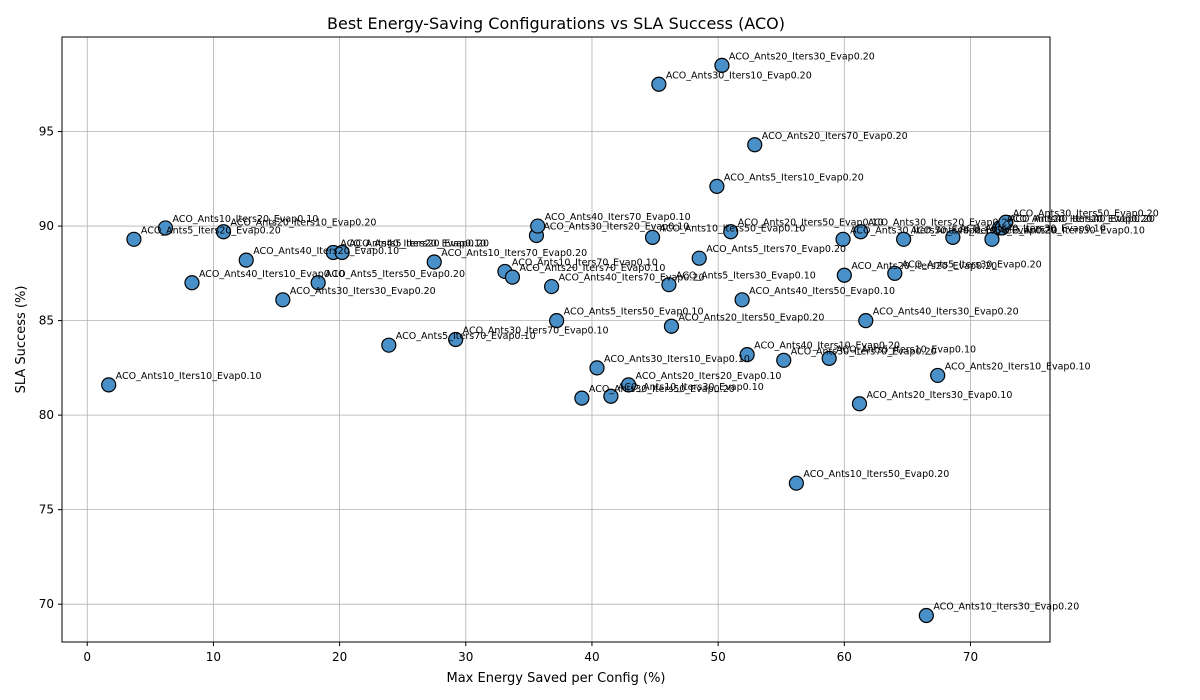  What do you see at coordinates (811, 223) in the screenshot?
I see `point-label: ACO_Ants20_Iters50_Evap0.10` at bounding box center [811, 223].